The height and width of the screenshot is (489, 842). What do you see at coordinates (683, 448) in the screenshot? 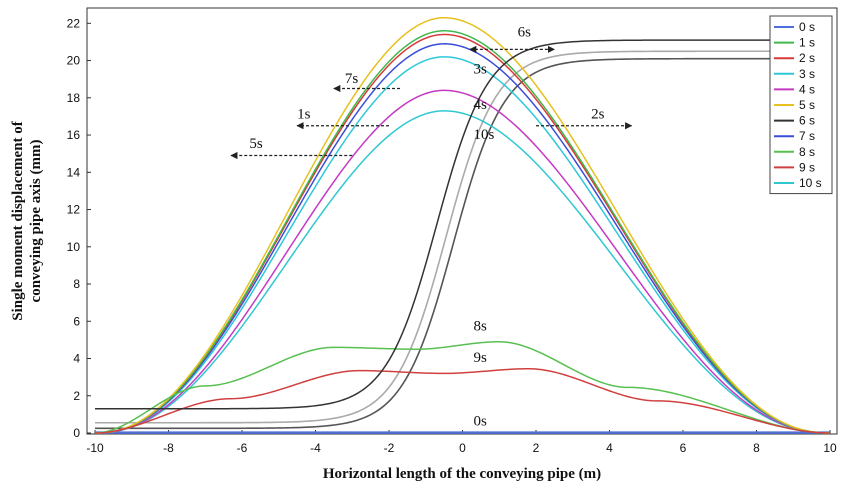
I see `x-tick-label: 6` at bounding box center [683, 448].